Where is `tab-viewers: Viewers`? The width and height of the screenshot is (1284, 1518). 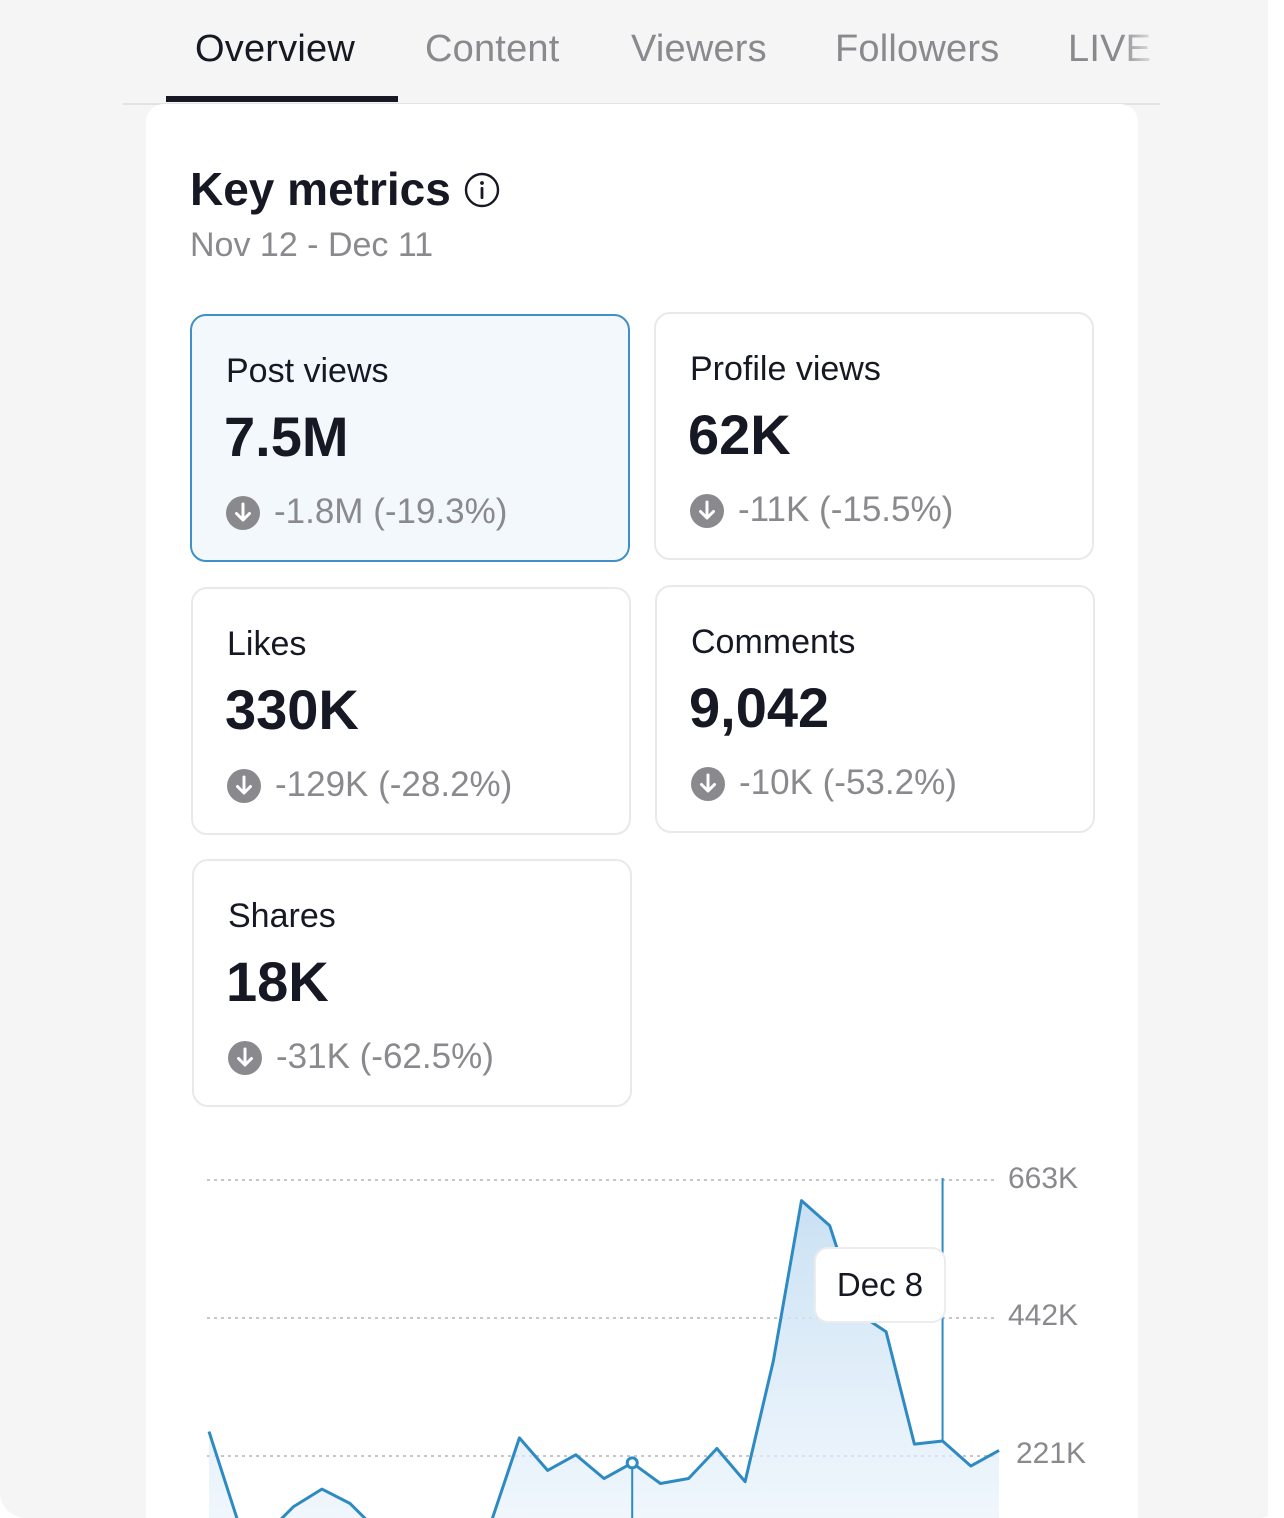
tab-viewers: Viewers is located at coordinates (699, 49).